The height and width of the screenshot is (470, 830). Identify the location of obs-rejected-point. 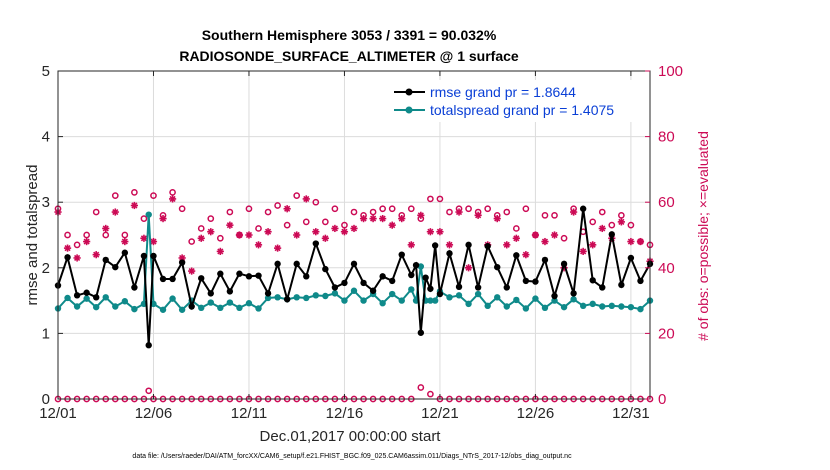
(421, 387).